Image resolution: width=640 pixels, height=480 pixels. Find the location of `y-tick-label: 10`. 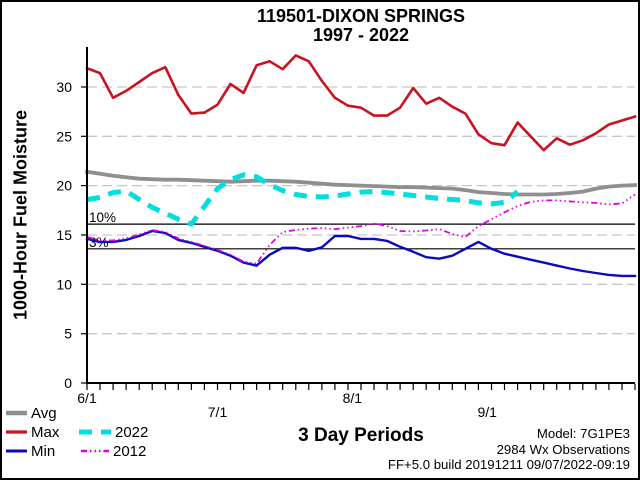

y-tick-label: 10 is located at coordinates (64, 284).